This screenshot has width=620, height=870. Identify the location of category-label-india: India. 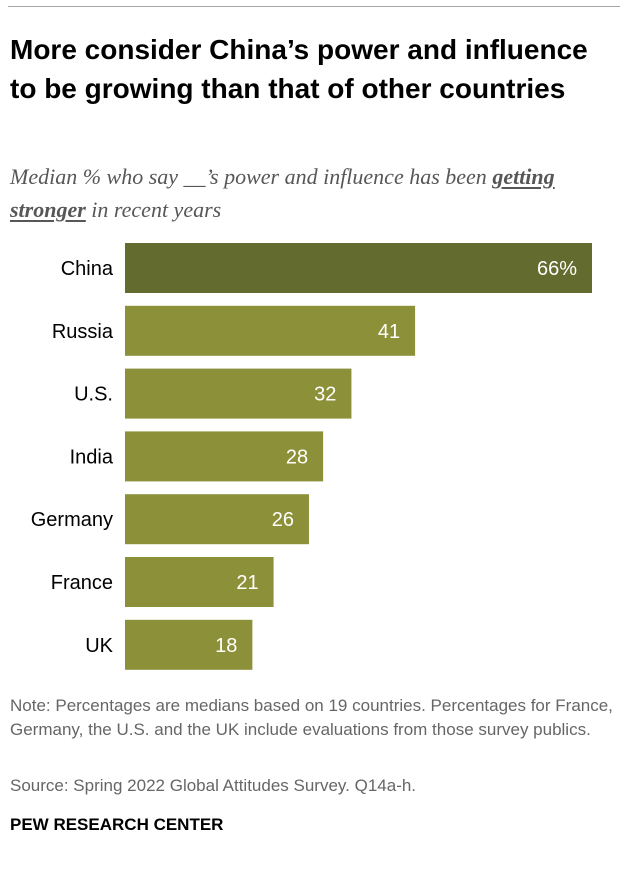
(92, 457).